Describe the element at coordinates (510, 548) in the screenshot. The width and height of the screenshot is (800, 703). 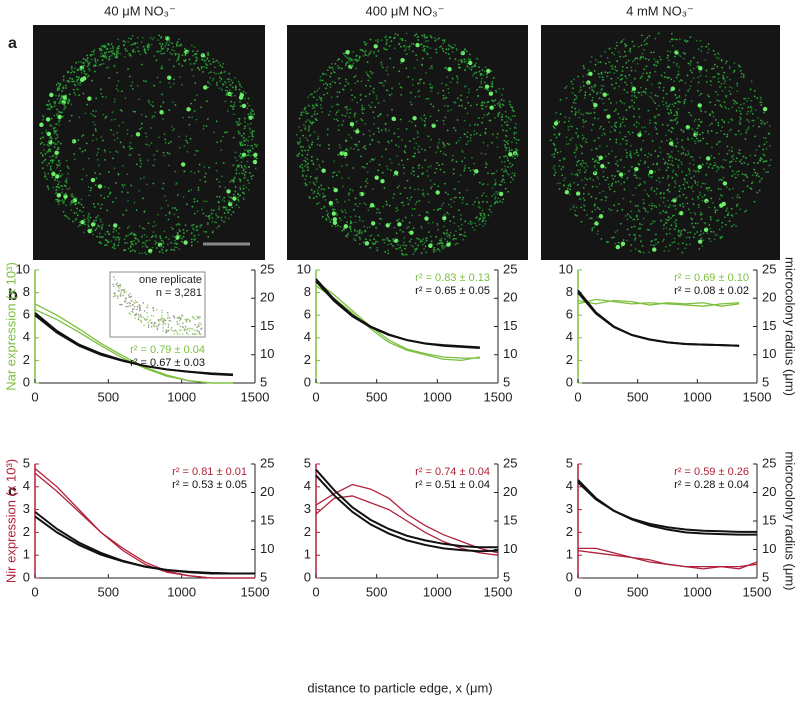
I see `y2-tick-label: 10` at that location.